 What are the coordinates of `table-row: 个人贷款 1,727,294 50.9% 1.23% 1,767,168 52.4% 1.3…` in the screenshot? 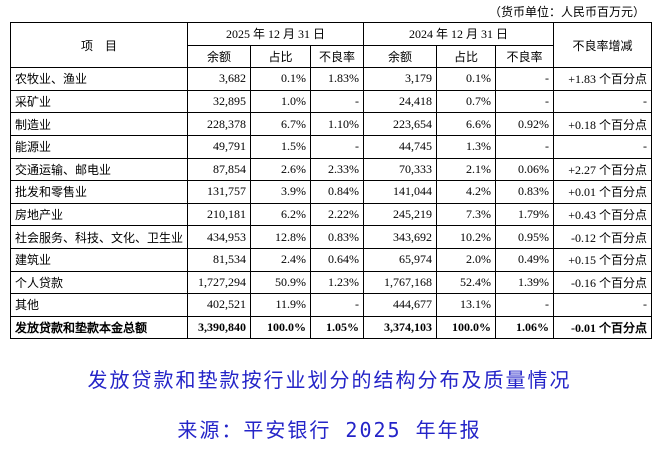 It's located at (331, 282).